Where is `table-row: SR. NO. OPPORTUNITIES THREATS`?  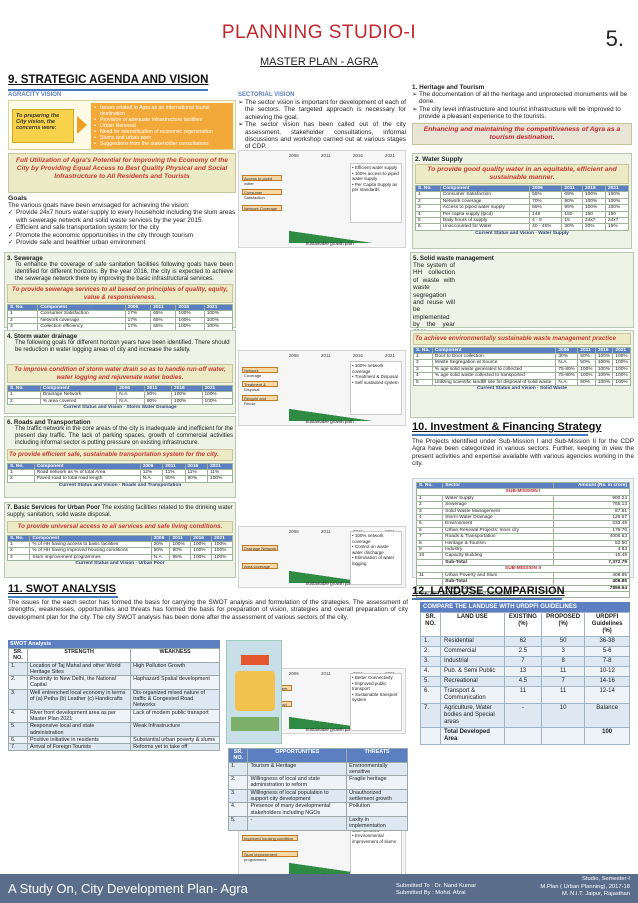 table-row: SR. NO. OPPORTUNITIES THREATS is located at coordinates (317, 755).